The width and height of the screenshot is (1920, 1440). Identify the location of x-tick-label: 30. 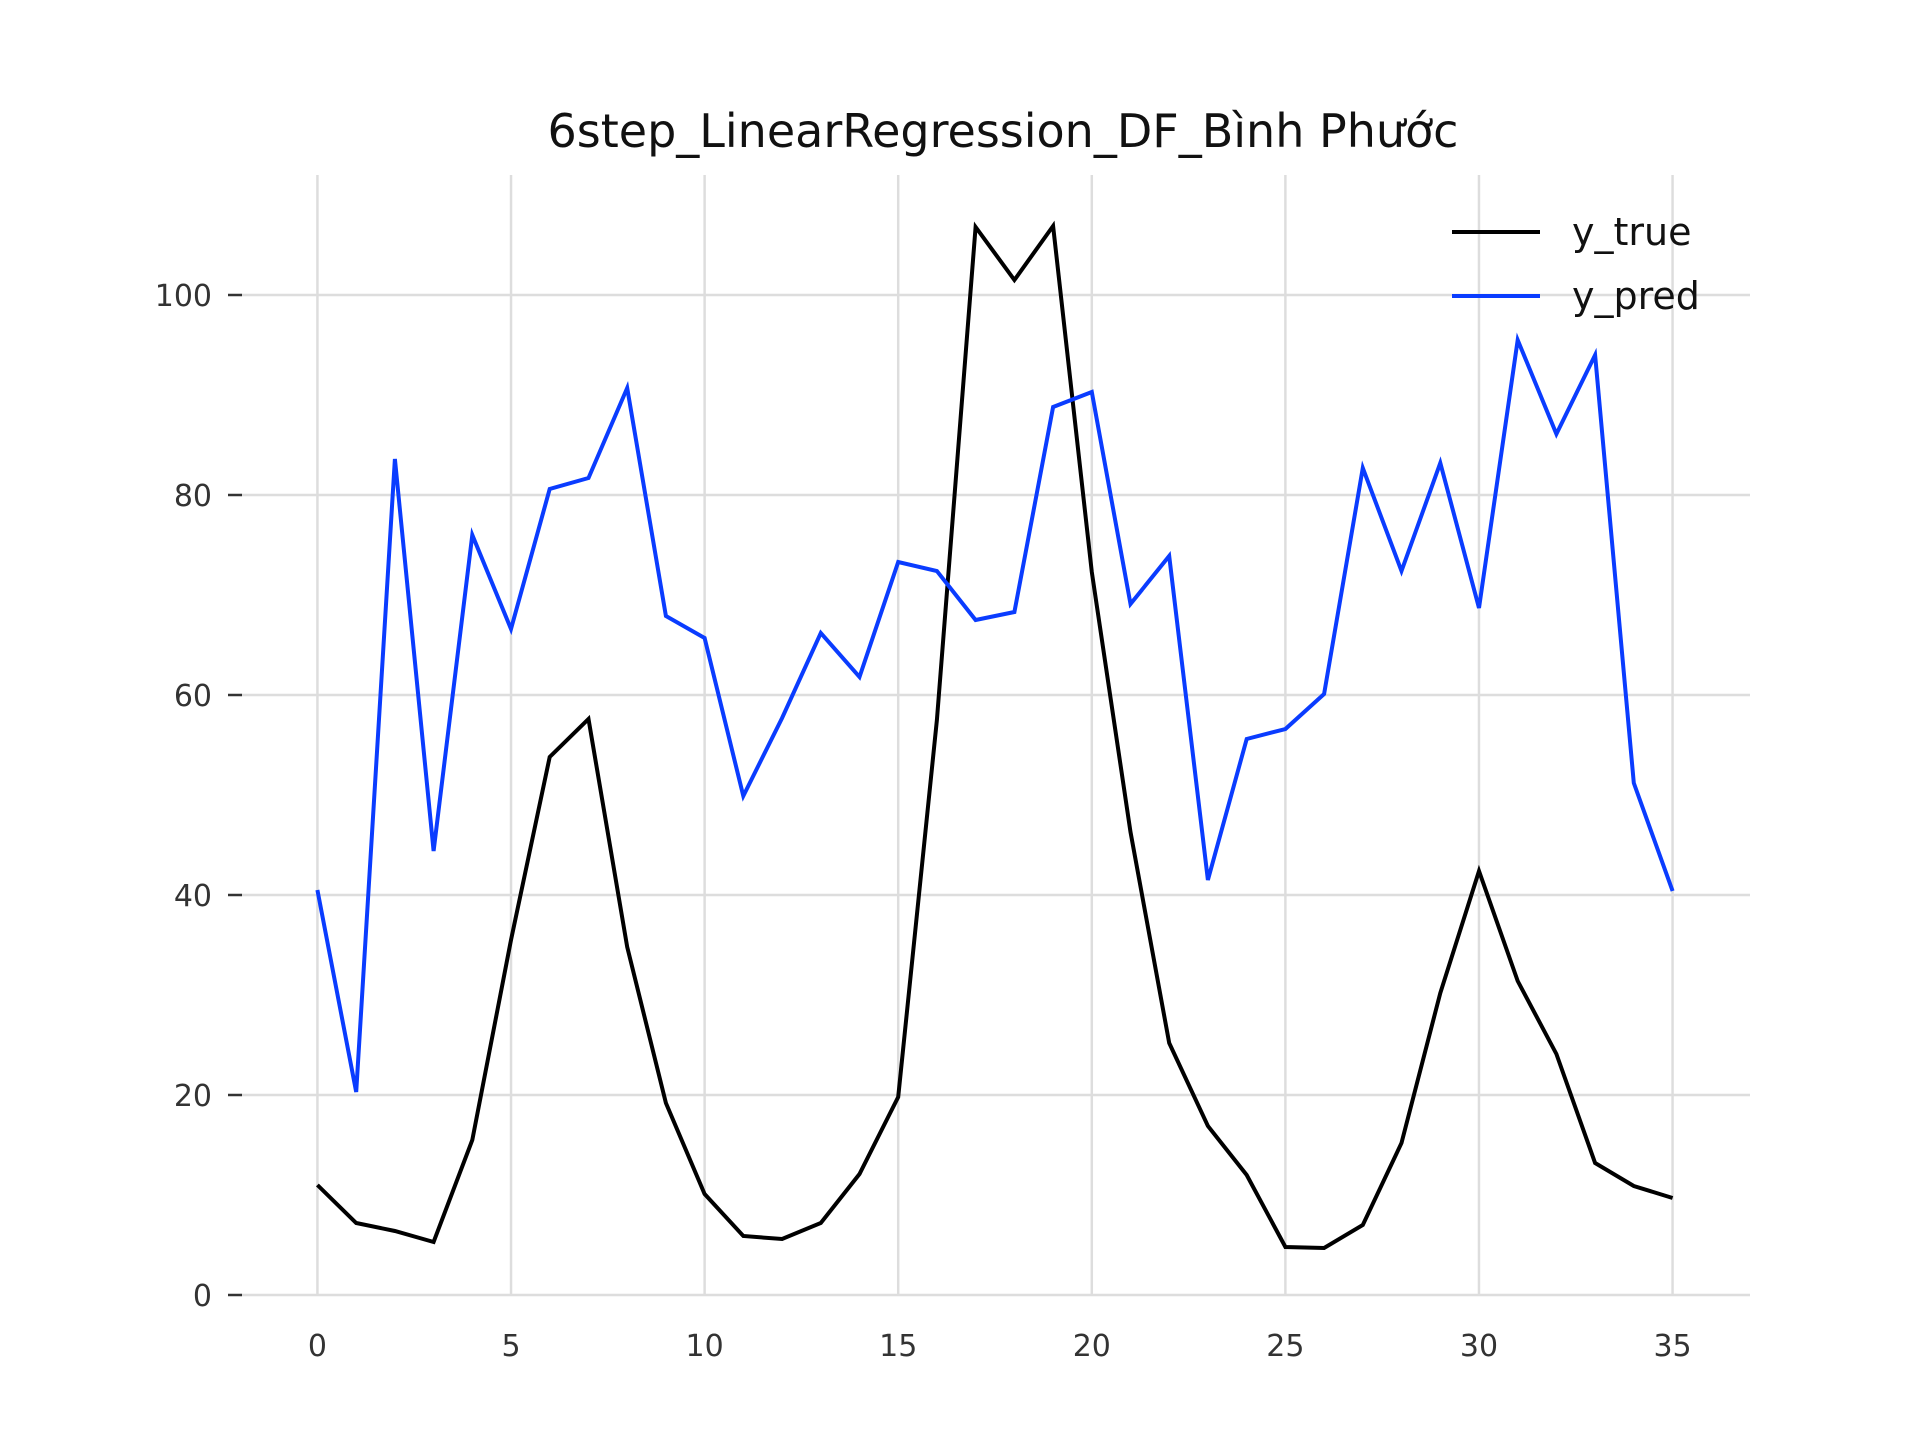
(1479, 1346).